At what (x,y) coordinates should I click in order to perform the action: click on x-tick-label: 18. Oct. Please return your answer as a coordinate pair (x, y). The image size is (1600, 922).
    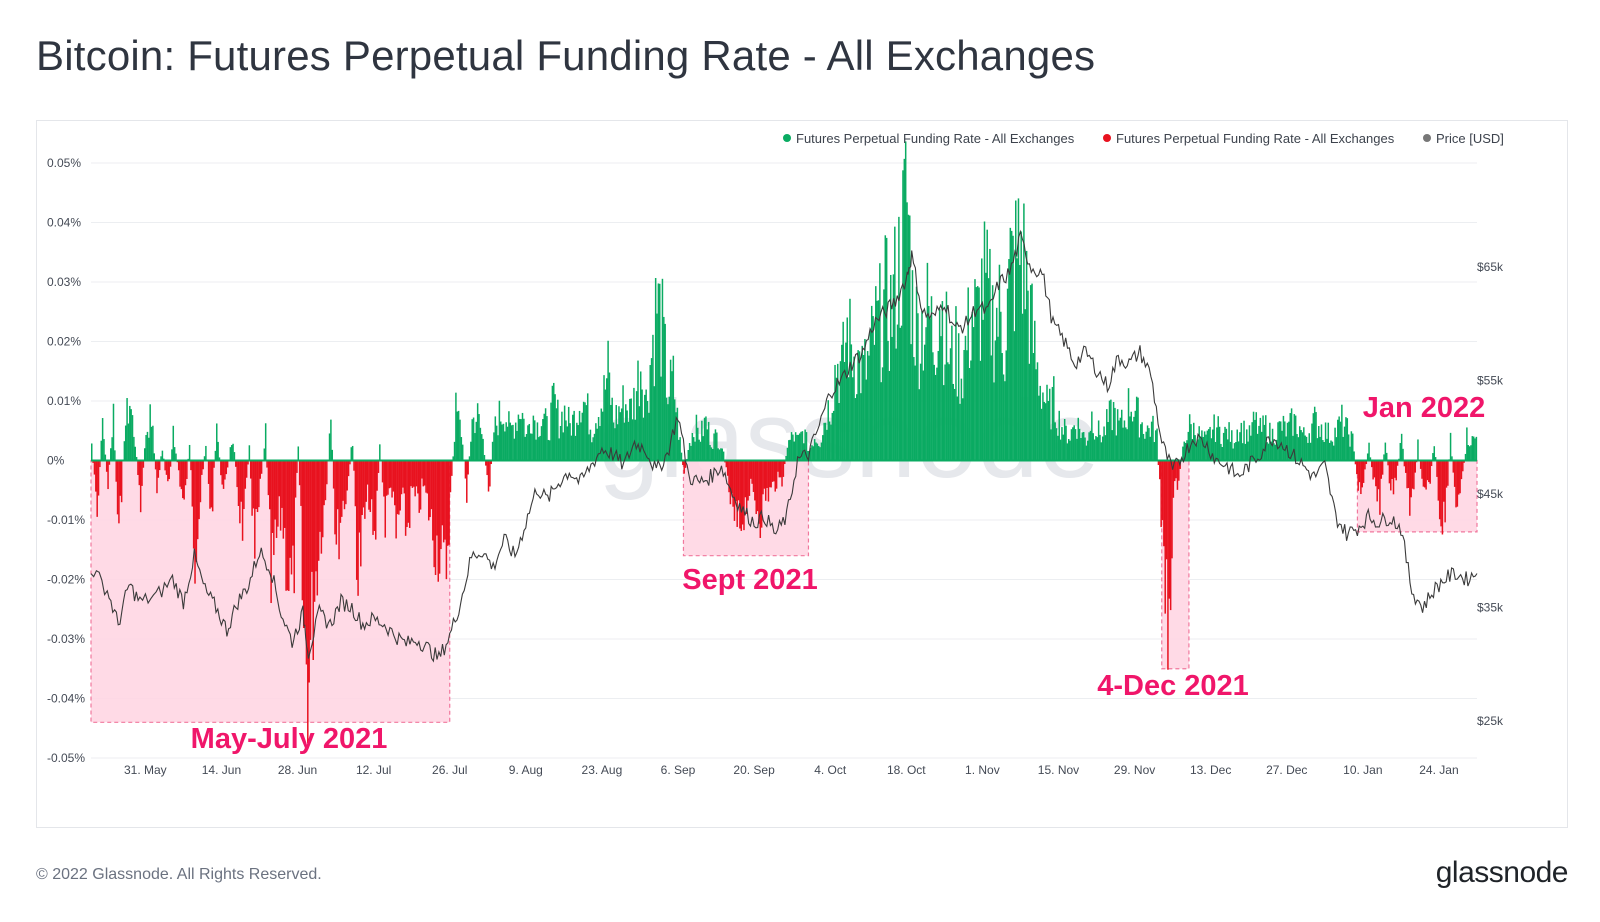
    Looking at the image, I should click on (906, 770).